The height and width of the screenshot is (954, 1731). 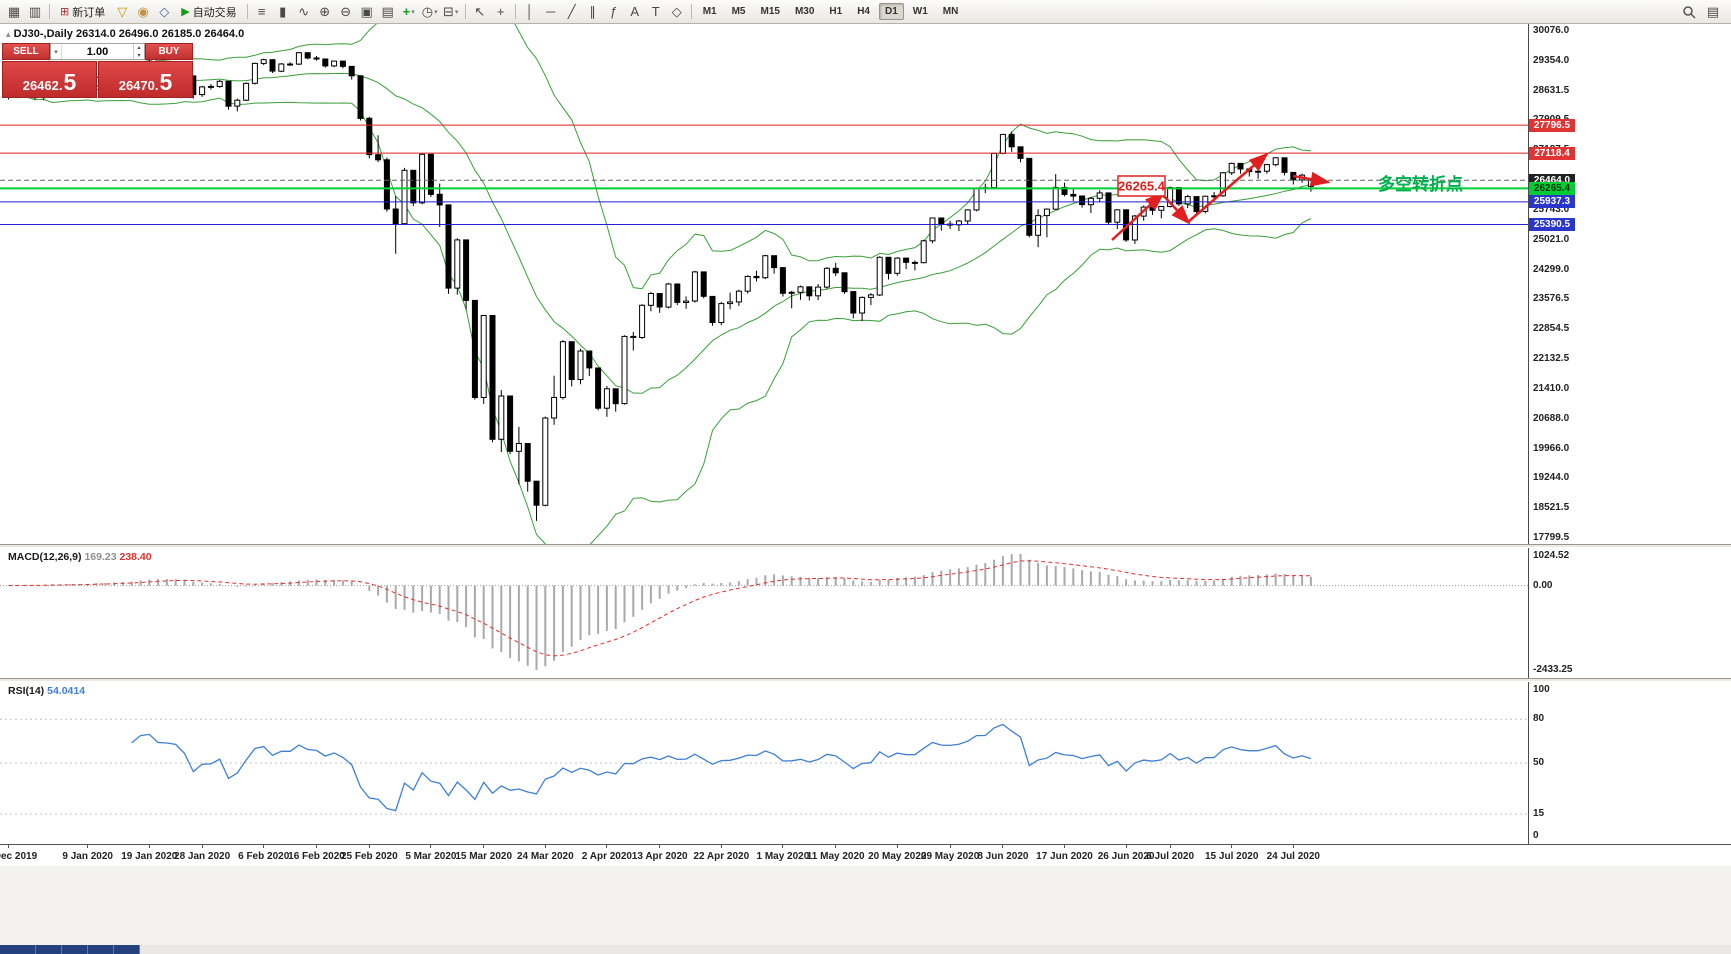 I want to click on rsi-panel-canvas, so click(x=764, y=763).